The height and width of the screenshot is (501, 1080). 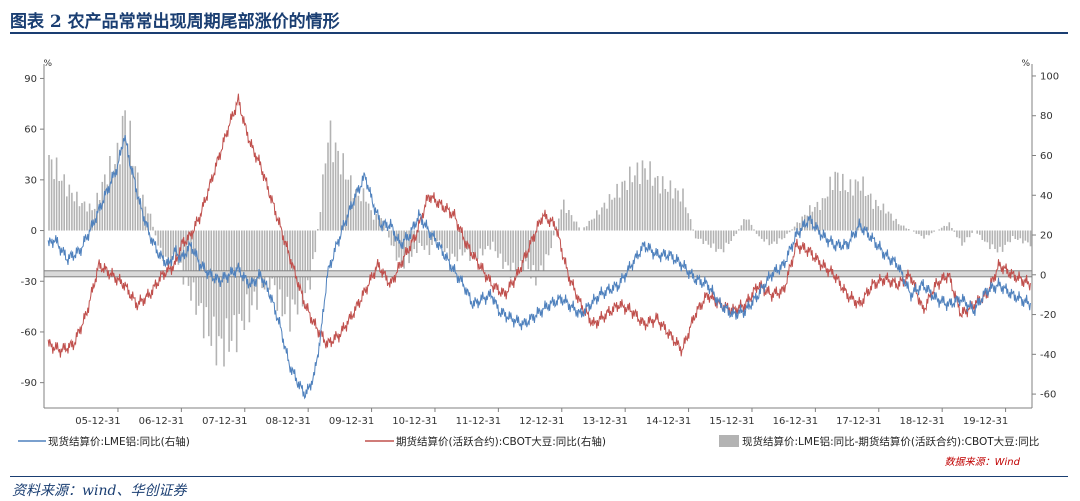 I want to click on left-tick-label: 30, so click(x=30, y=180).